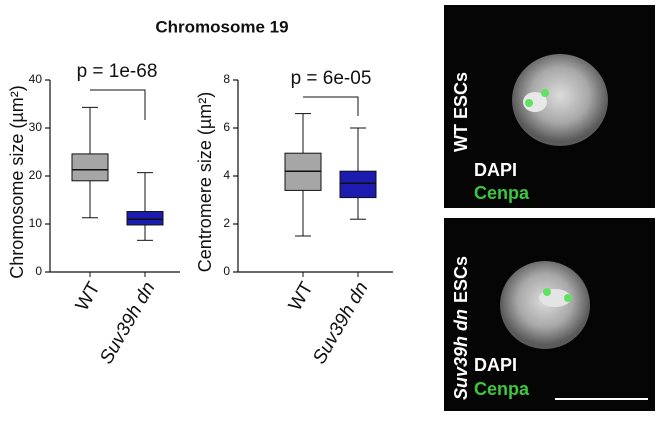 This screenshot has height=422, width=665. I want to click on genotype: Suv39h dn, so click(461, 354).